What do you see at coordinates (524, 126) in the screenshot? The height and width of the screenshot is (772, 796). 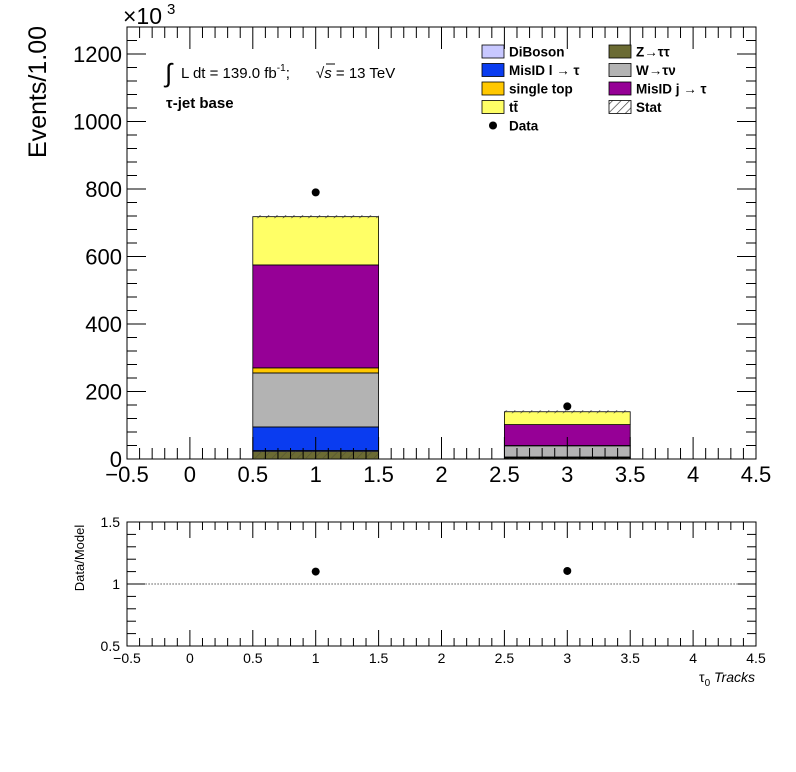 I see `legend-label: Data` at bounding box center [524, 126].